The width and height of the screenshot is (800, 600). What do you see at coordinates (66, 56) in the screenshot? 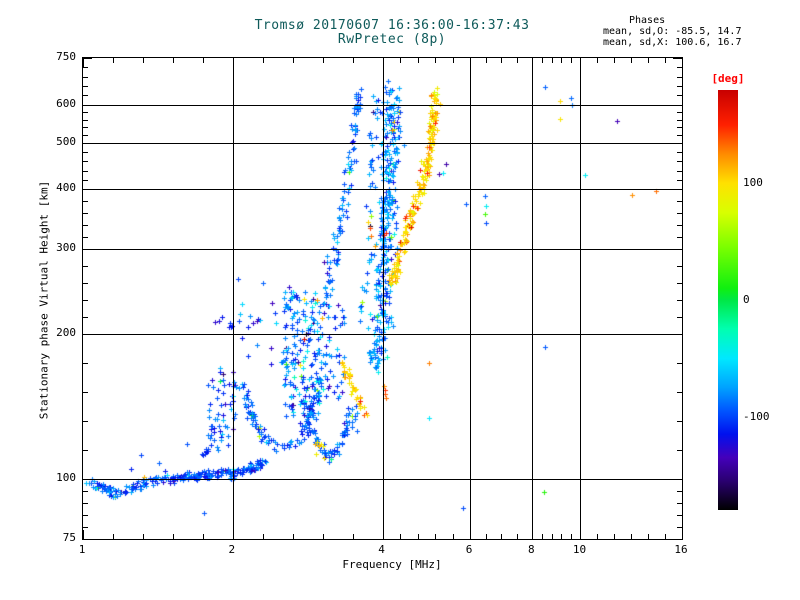
I see `y-tick-label: 750` at bounding box center [66, 56].